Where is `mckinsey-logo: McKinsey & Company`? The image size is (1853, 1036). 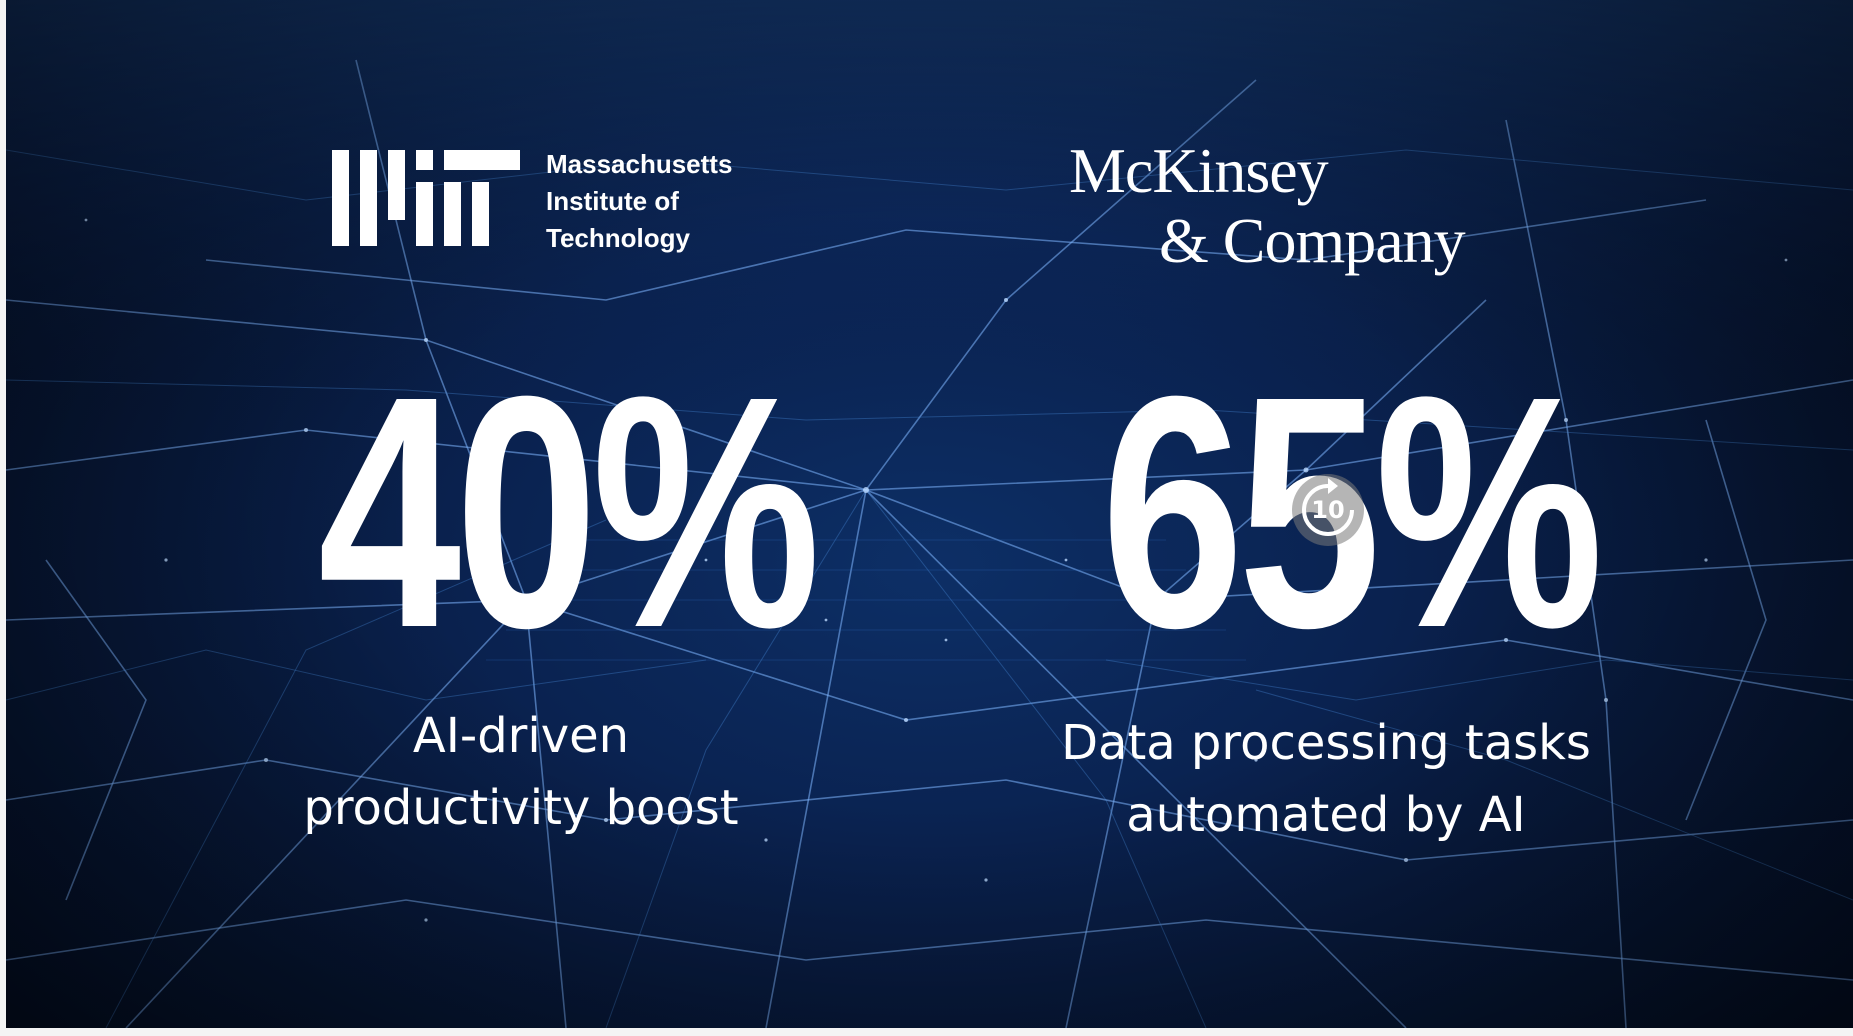
mckinsey-logo: McKinsey & Company is located at coordinates (1267, 205).